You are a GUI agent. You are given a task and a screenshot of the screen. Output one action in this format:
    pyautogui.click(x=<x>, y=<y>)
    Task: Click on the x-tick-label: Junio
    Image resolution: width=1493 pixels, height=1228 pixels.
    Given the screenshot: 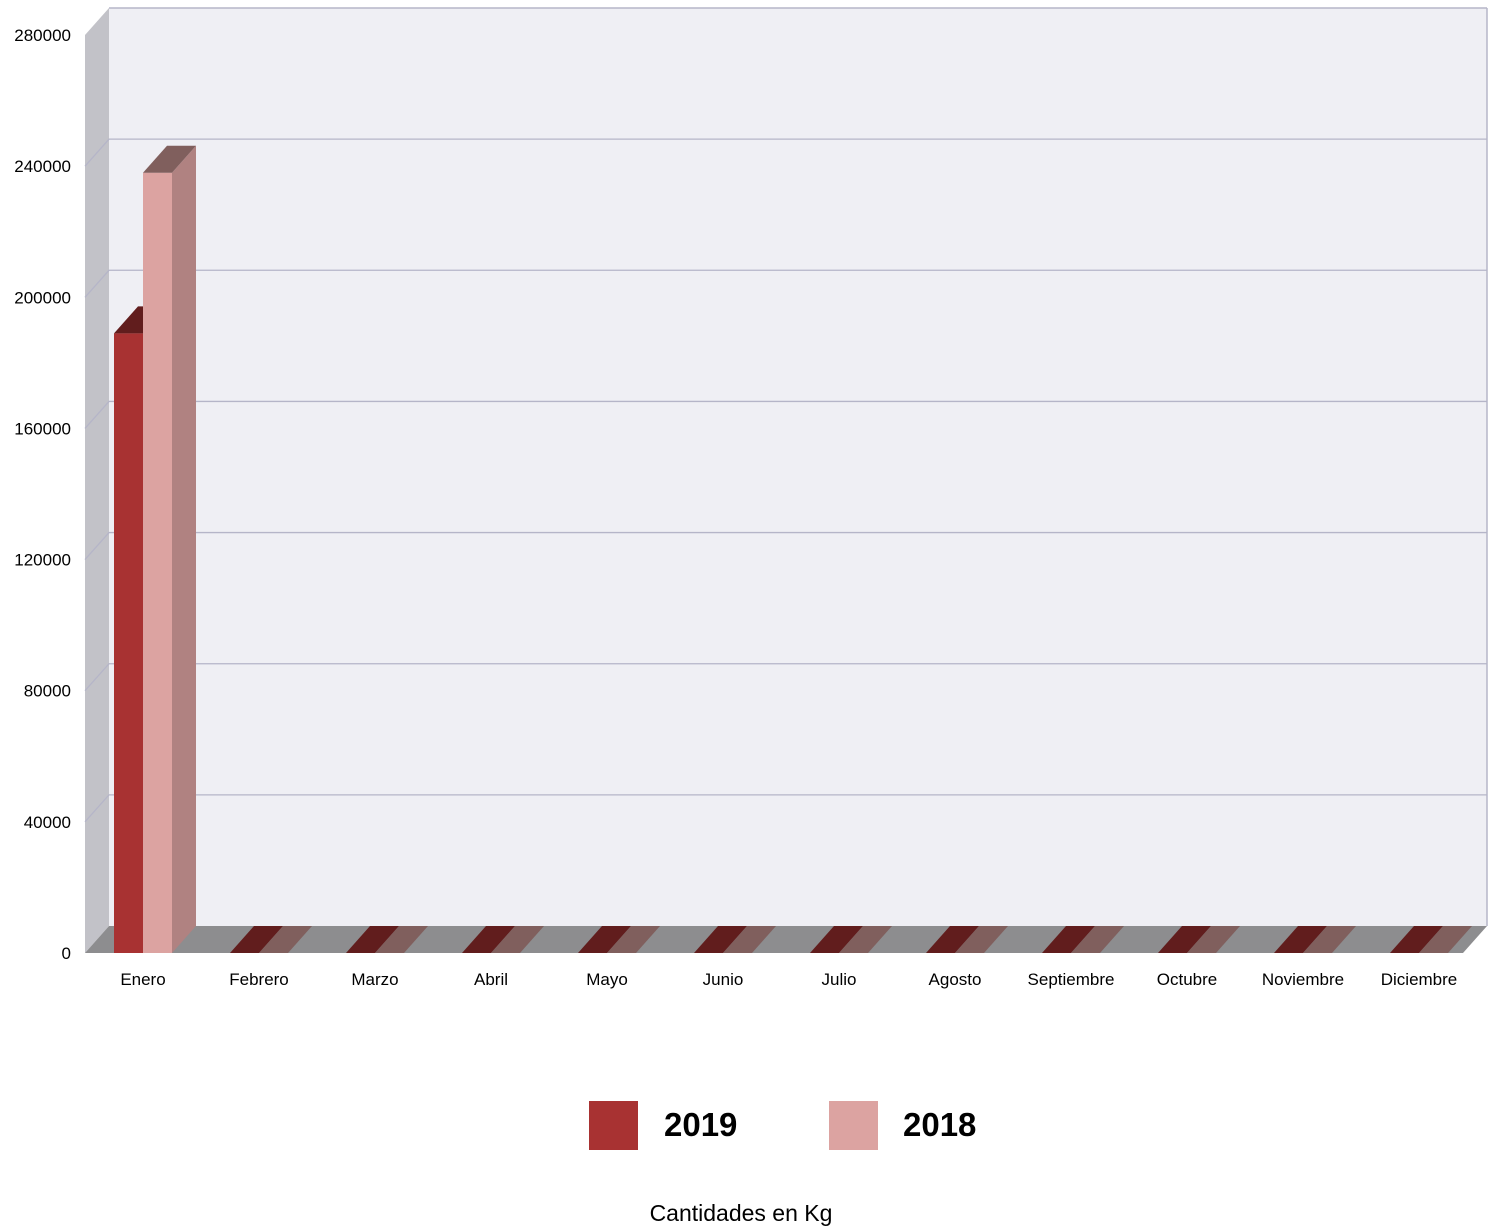 What is the action you would take?
    pyautogui.click(x=723, y=979)
    